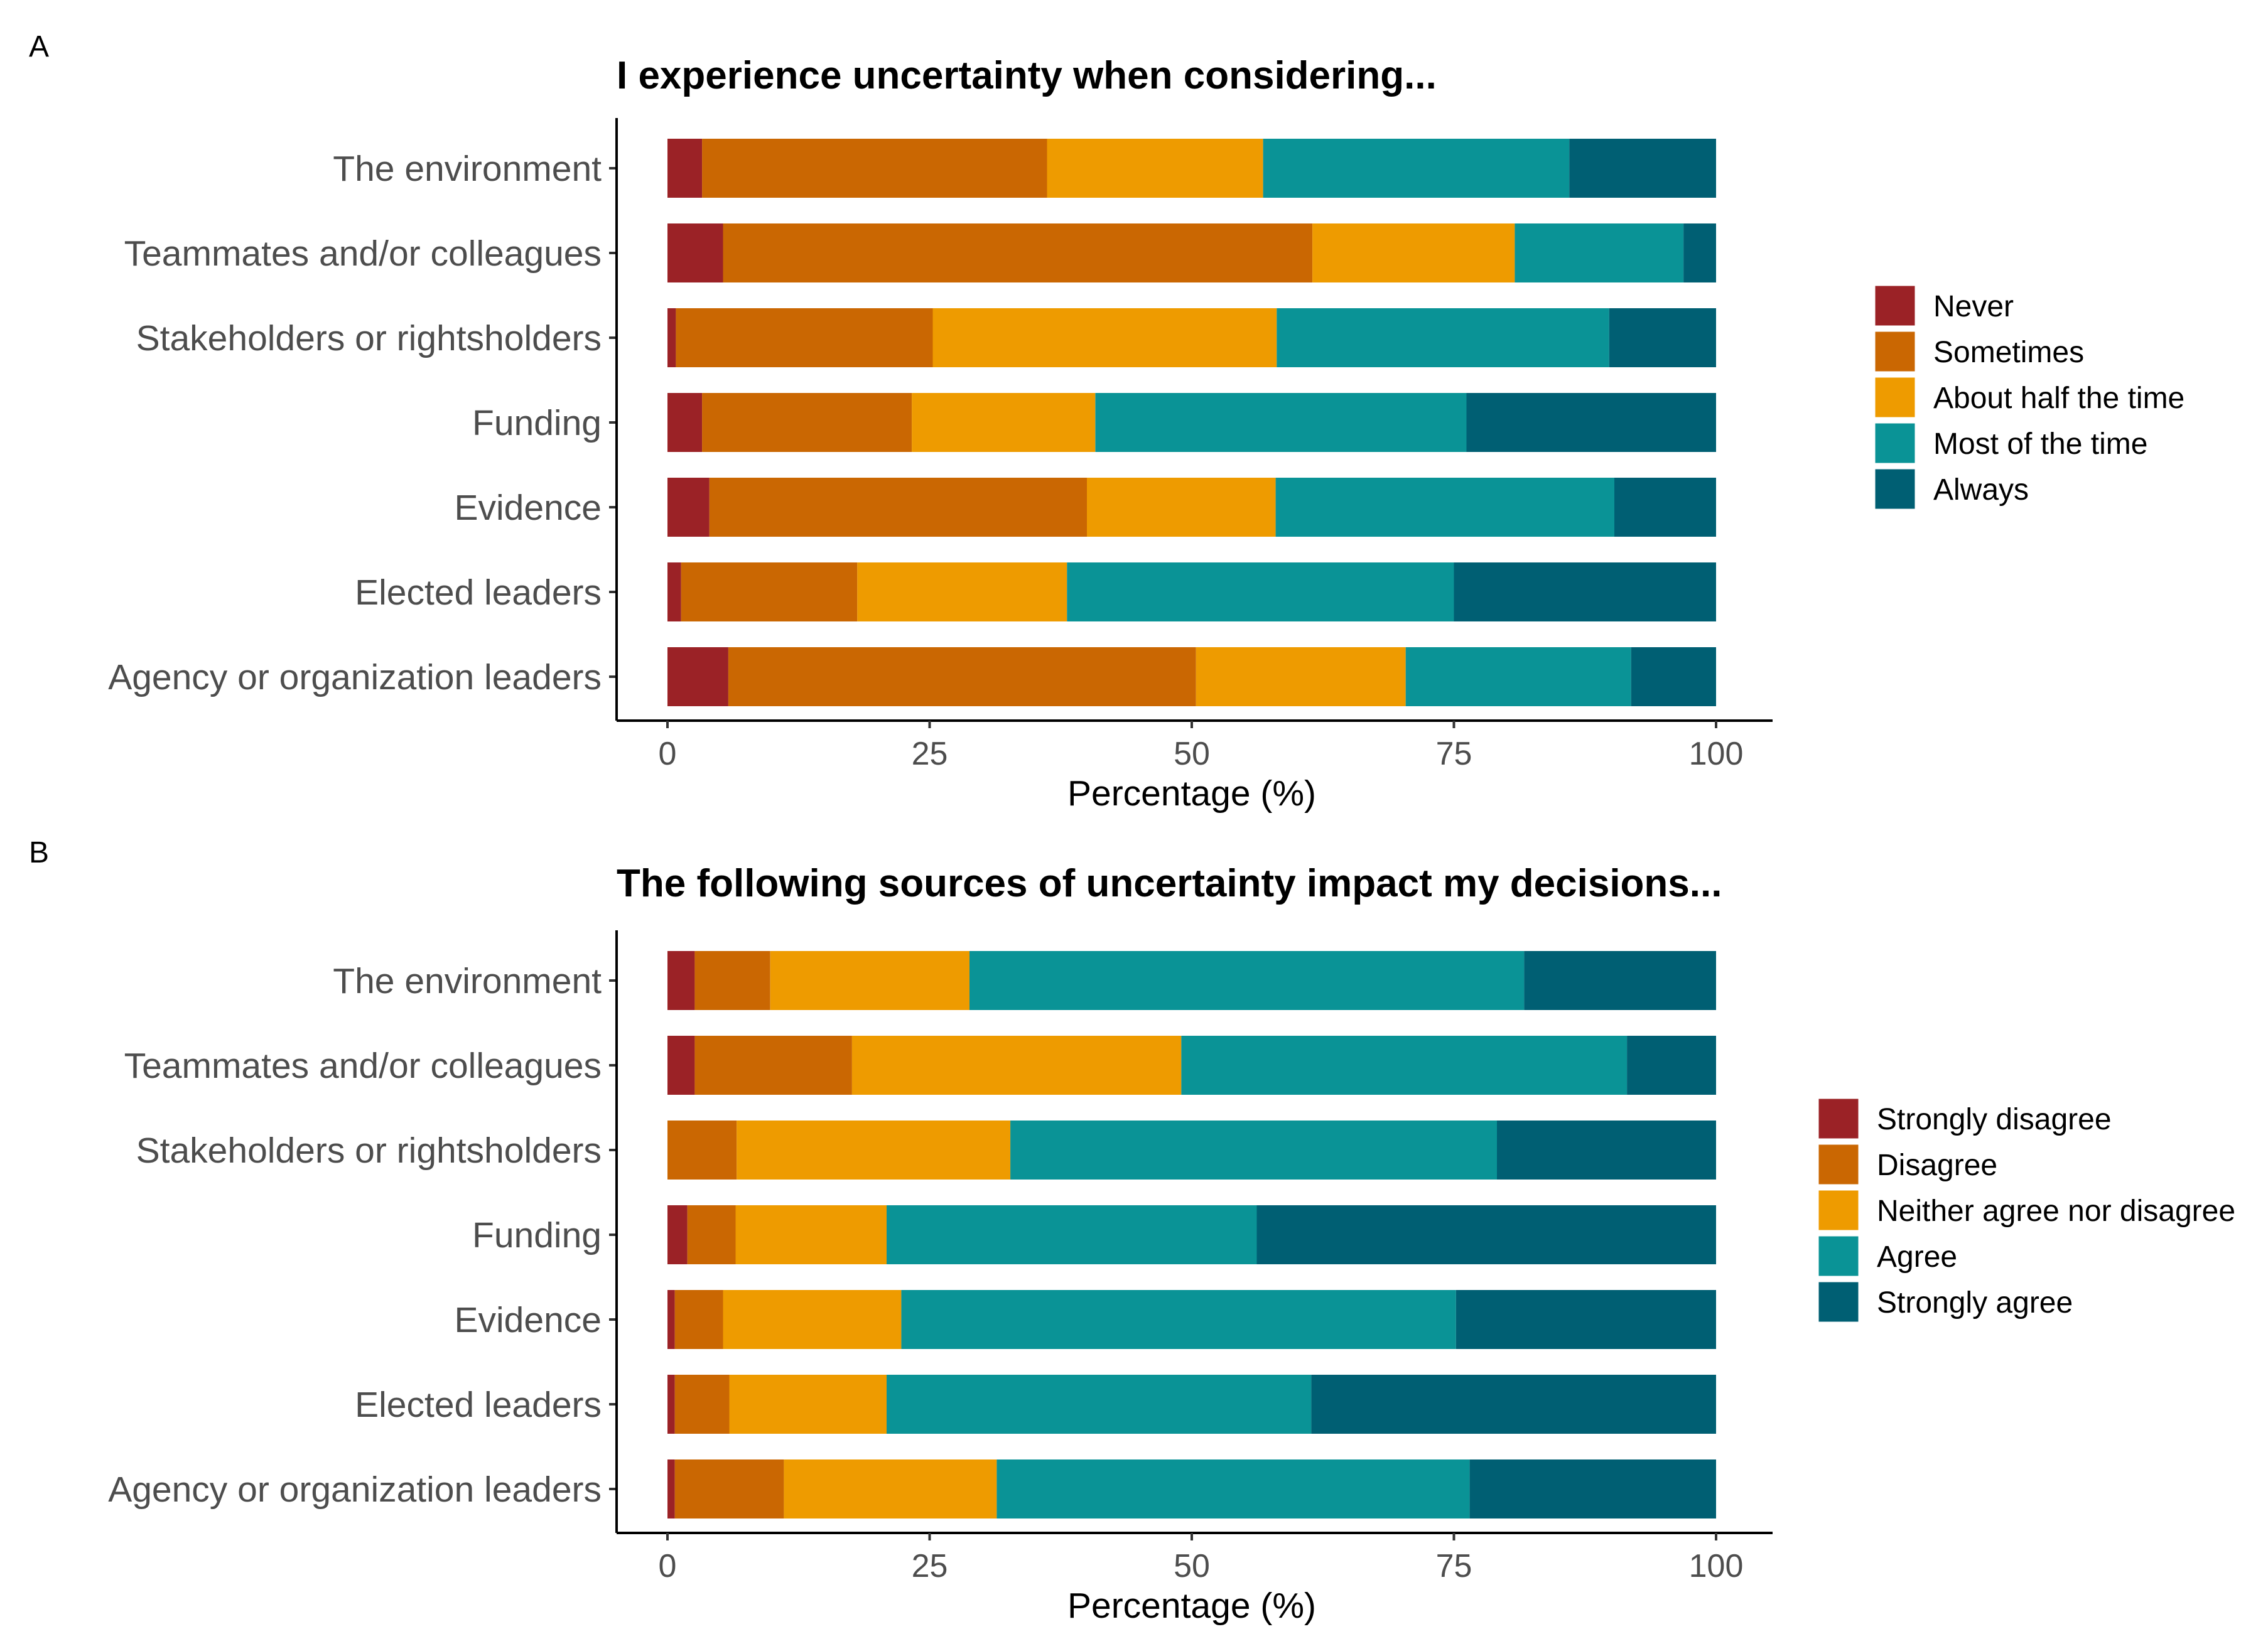 This screenshot has height=1634, width=2268. Describe the element at coordinates (528, 508) in the screenshot. I see `panel-a-category-label: Evidence` at that location.